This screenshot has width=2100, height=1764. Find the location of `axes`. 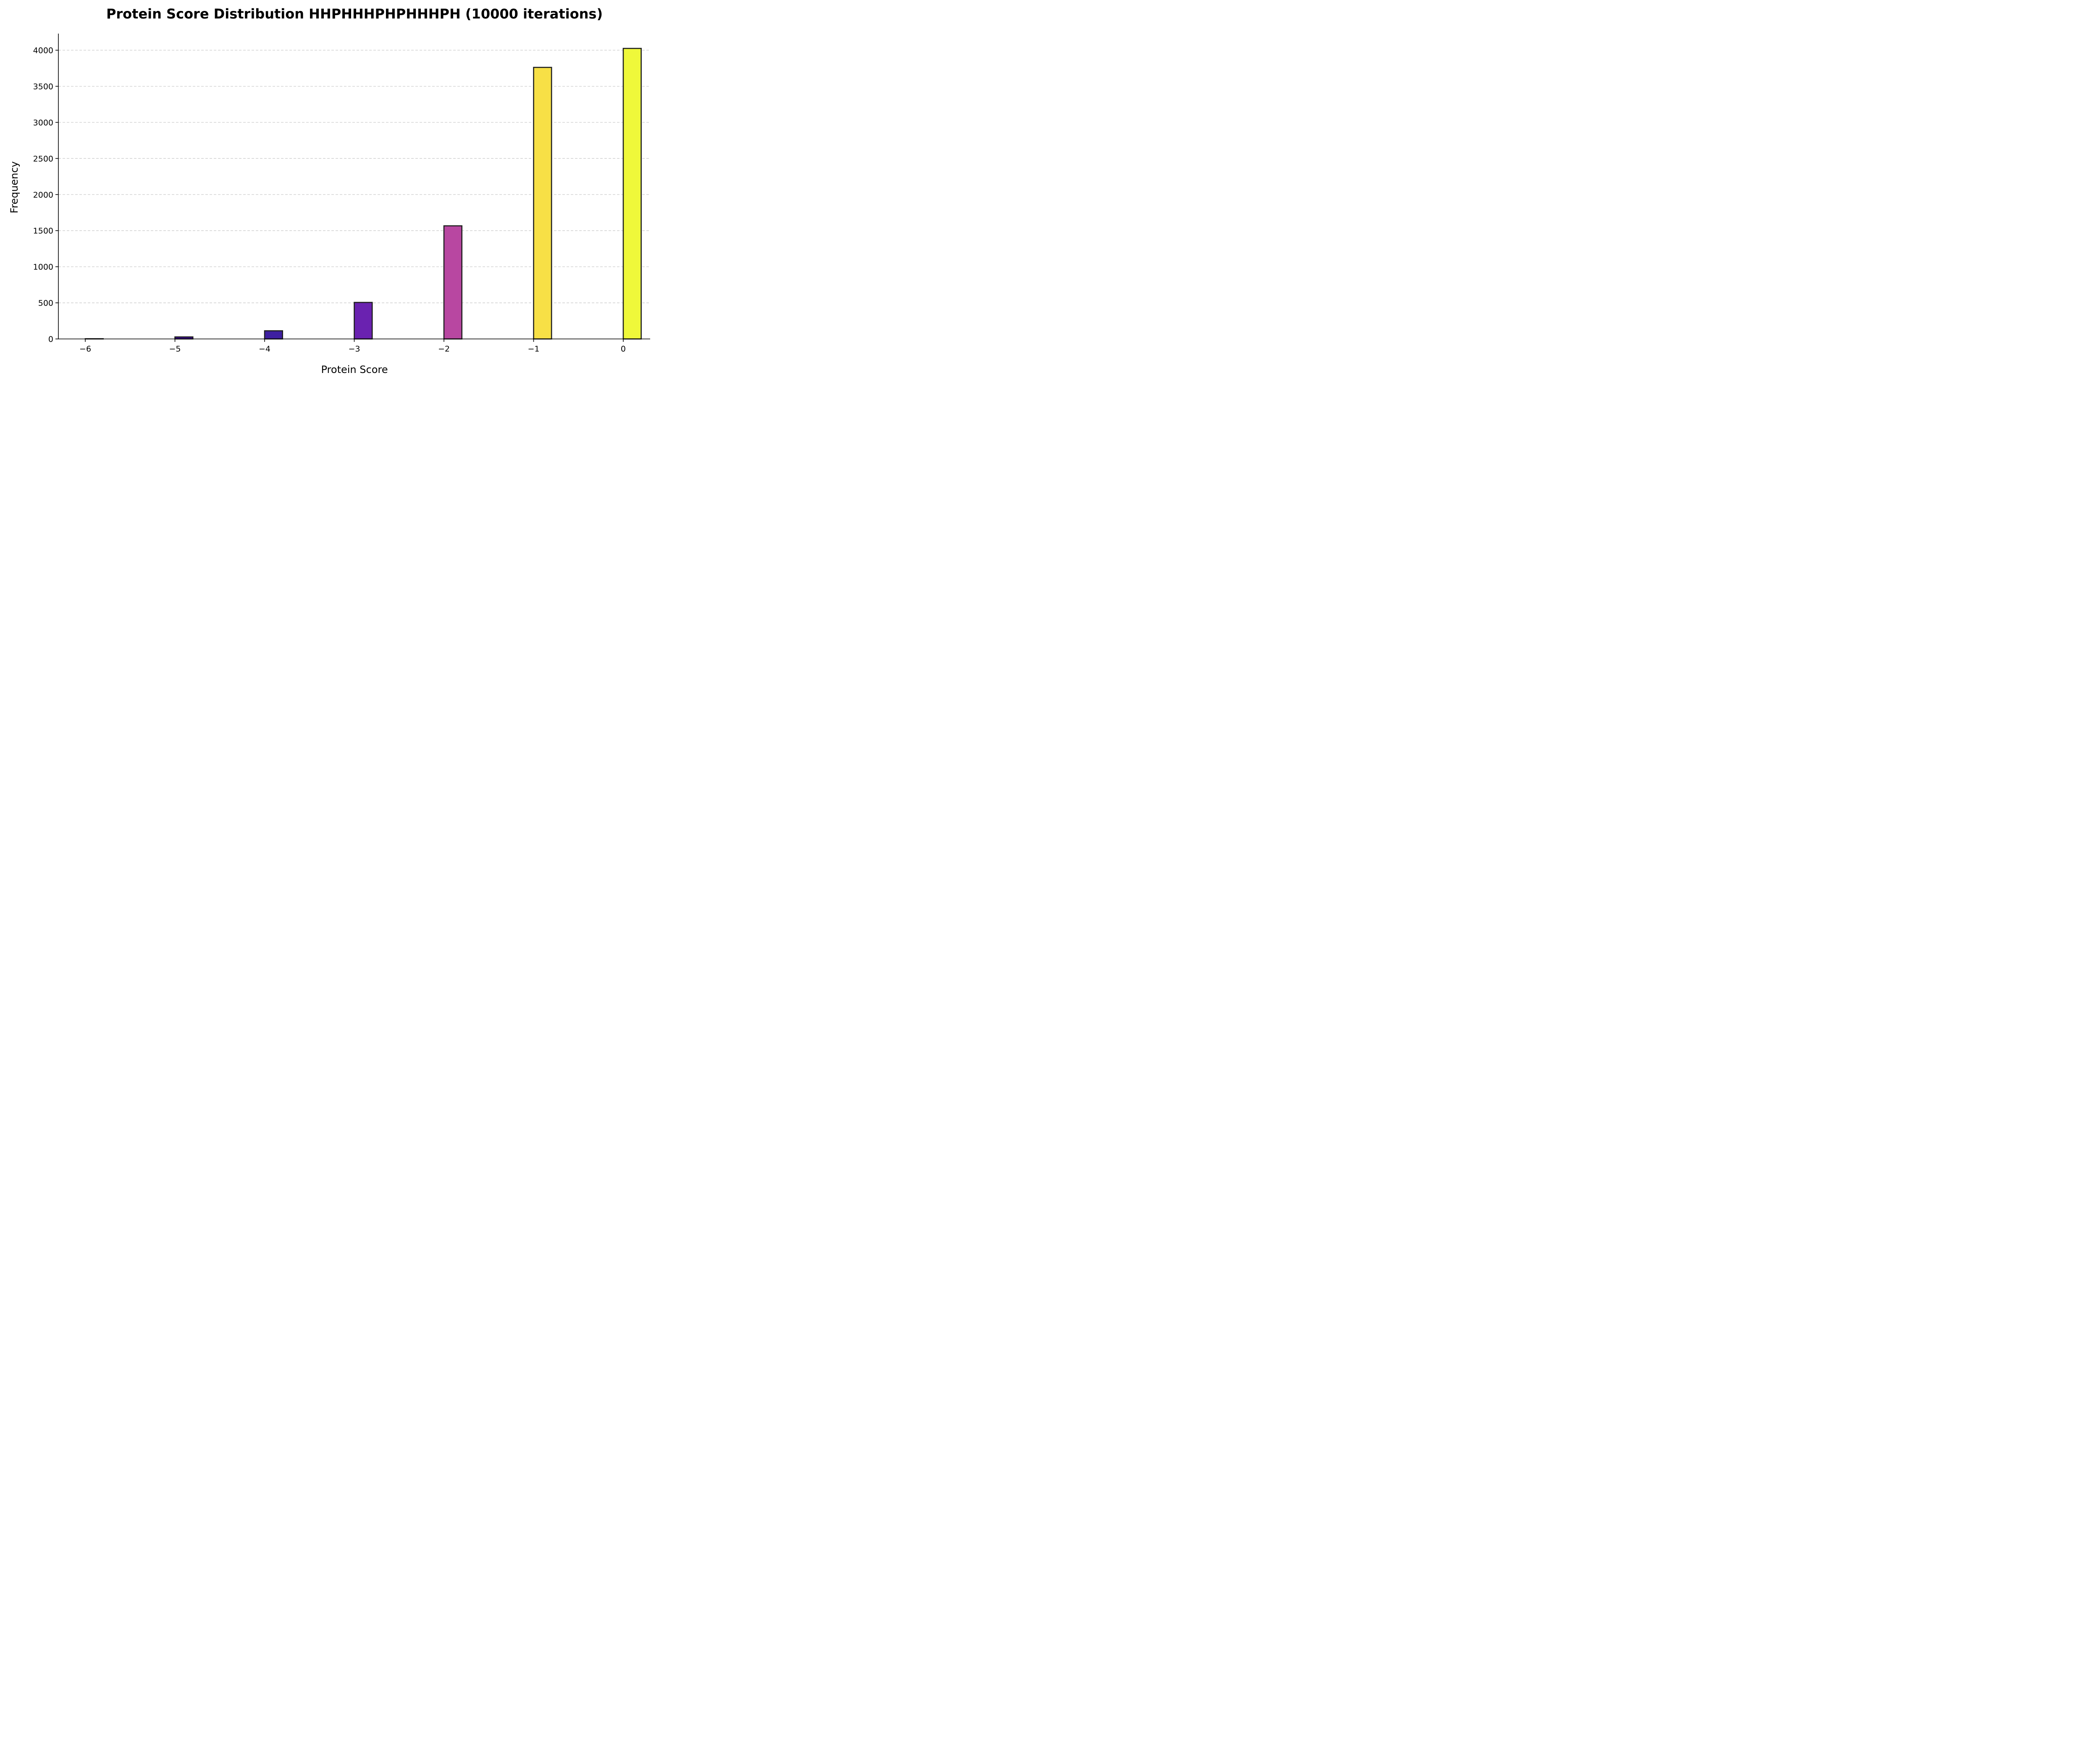

axes is located at coordinates (354, 186).